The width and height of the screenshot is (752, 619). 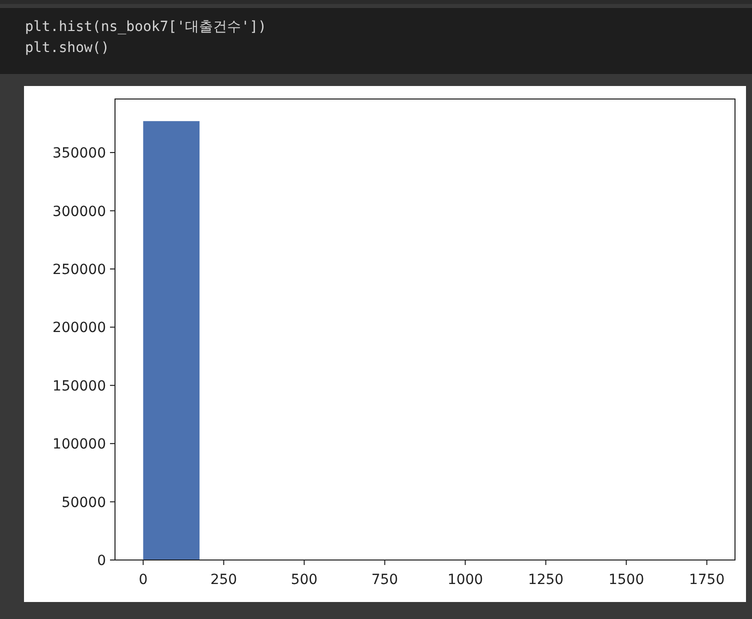 What do you see at coordinates (83, 502) in the screenshot?
I see `y-tick-label: 50000` at bounding box center [83, 502].